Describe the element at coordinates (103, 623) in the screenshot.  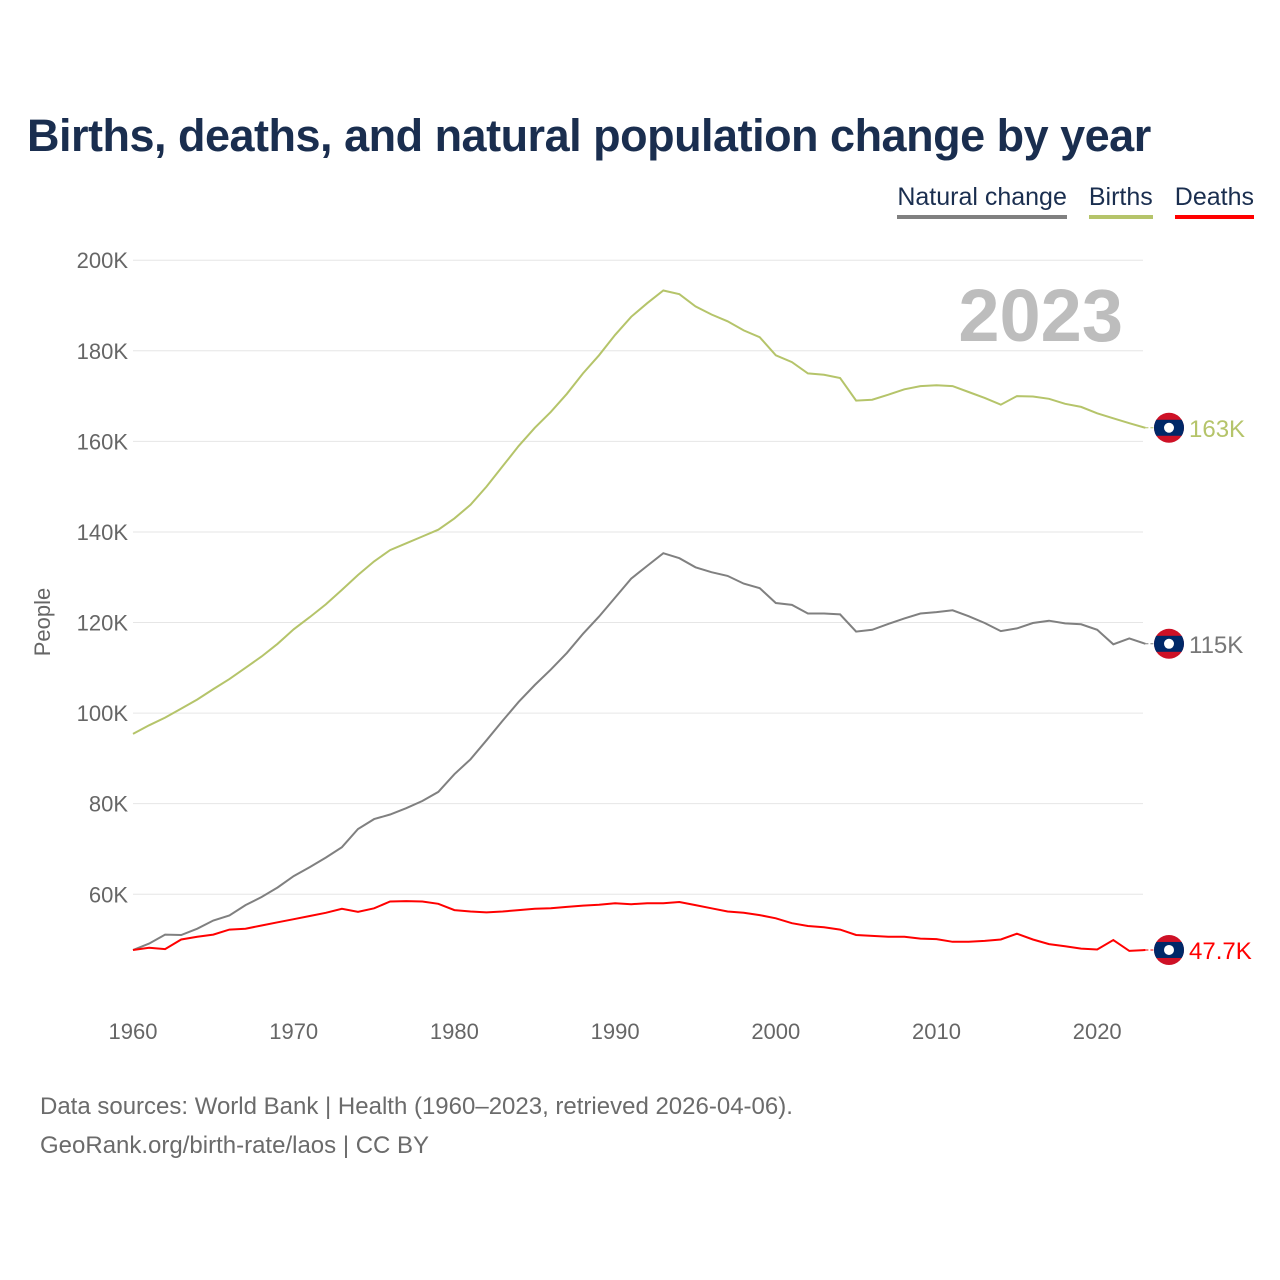
I see `y-tick-label: 120K` at that location.